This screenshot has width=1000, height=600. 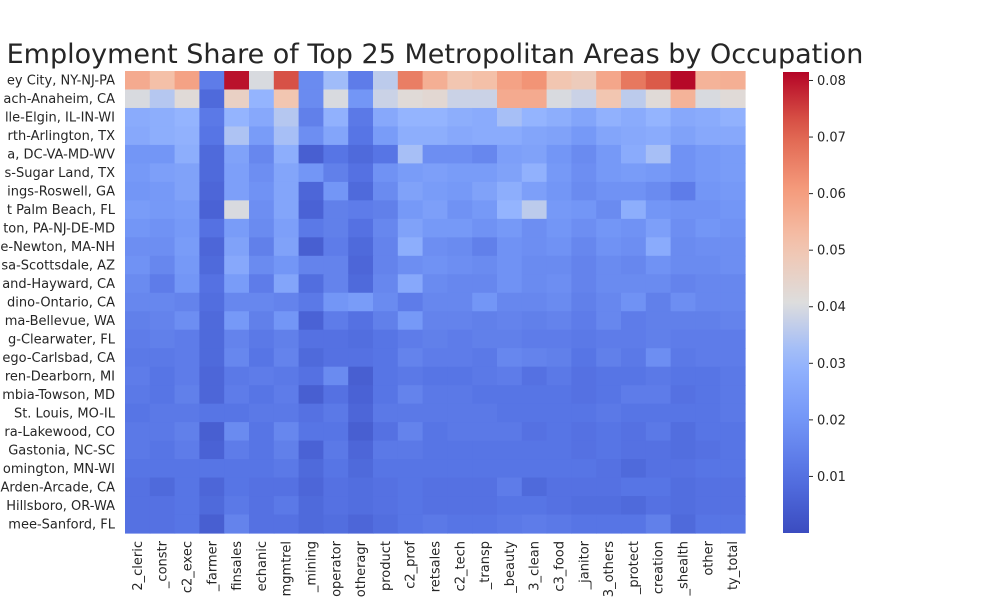 I want to click on column-label: c2_prof, so click(x=411, y=565).